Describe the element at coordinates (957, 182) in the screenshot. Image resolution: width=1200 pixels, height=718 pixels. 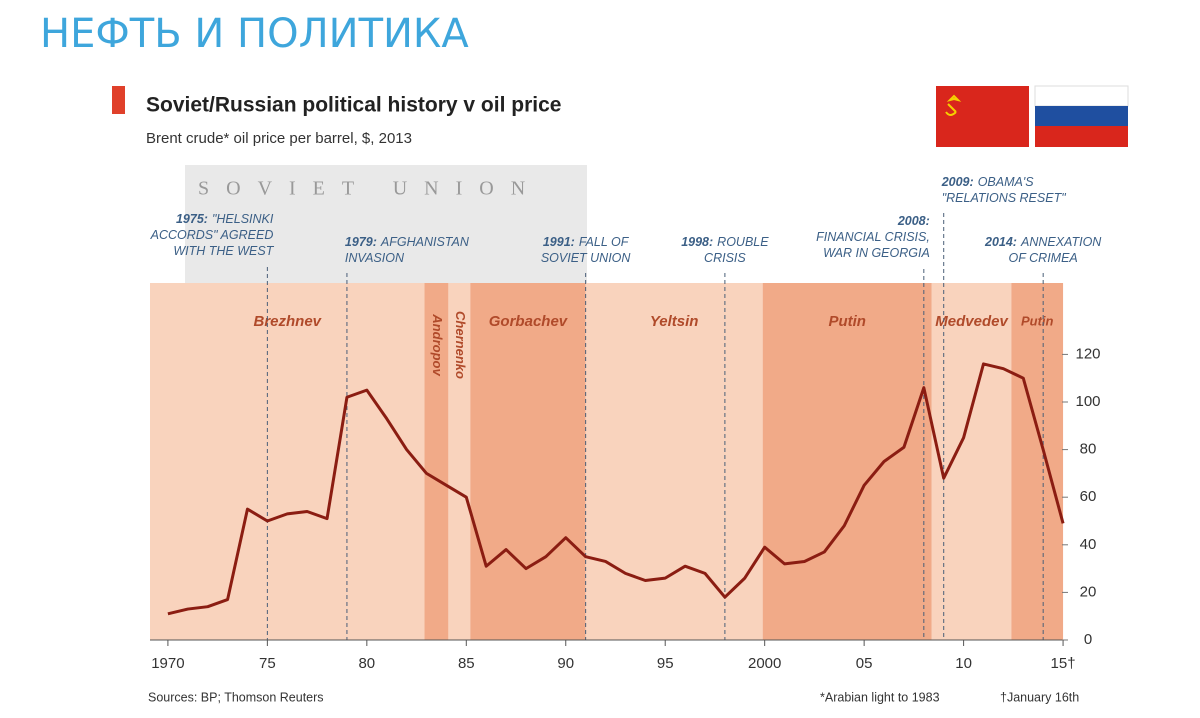
I see `event-year: 2009:` at that location.